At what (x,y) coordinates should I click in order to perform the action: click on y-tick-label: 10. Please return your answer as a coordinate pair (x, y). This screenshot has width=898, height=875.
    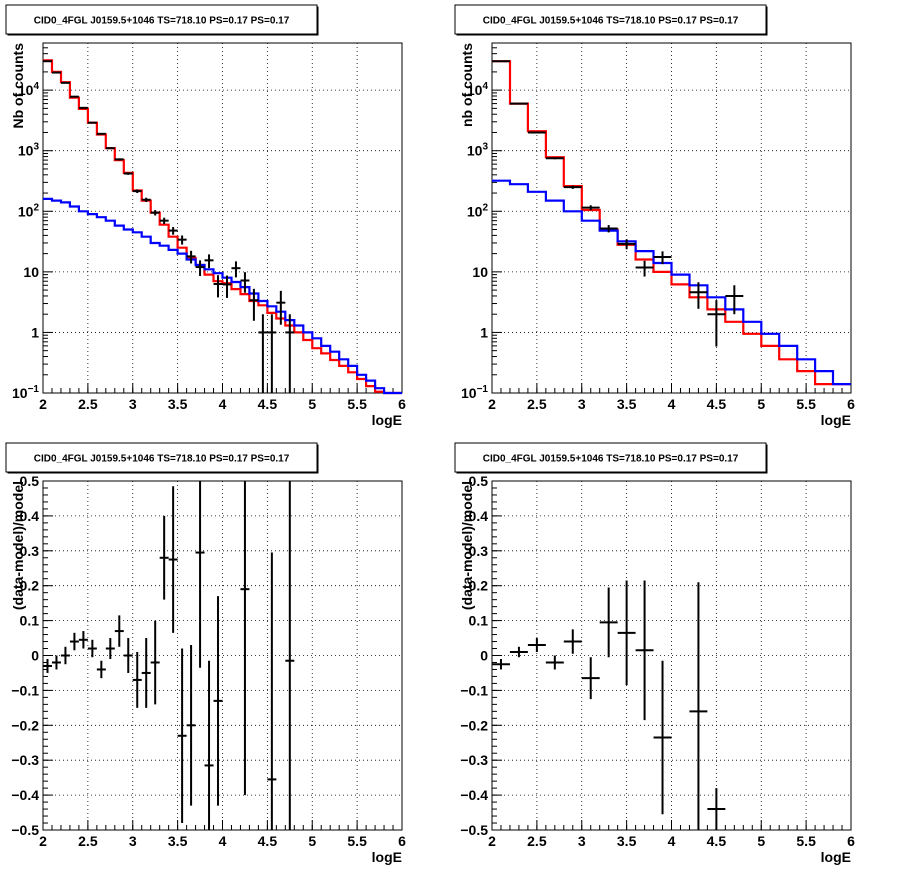
    Looking at the image, I should click on (31, 272).